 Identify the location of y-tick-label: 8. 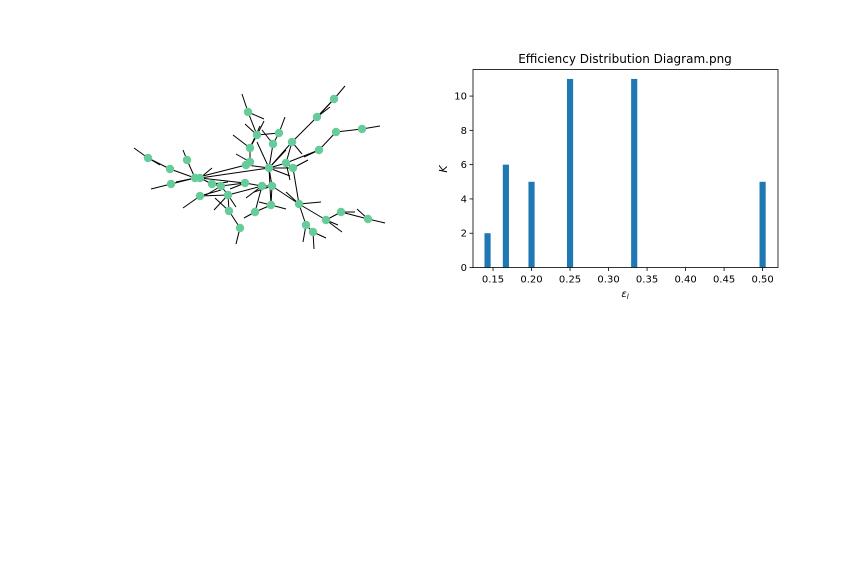
(464, 131).